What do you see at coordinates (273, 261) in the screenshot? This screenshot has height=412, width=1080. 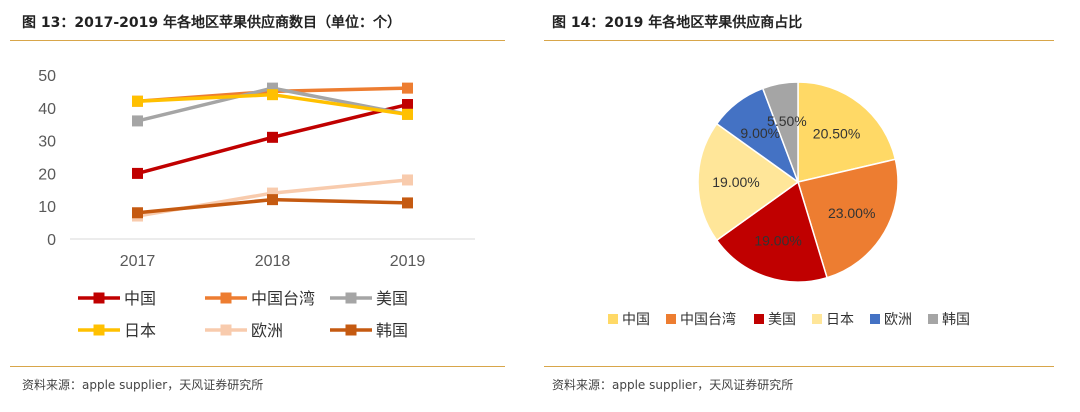 I see `x-tick-label: 2018` at bounding box center [273, 261].